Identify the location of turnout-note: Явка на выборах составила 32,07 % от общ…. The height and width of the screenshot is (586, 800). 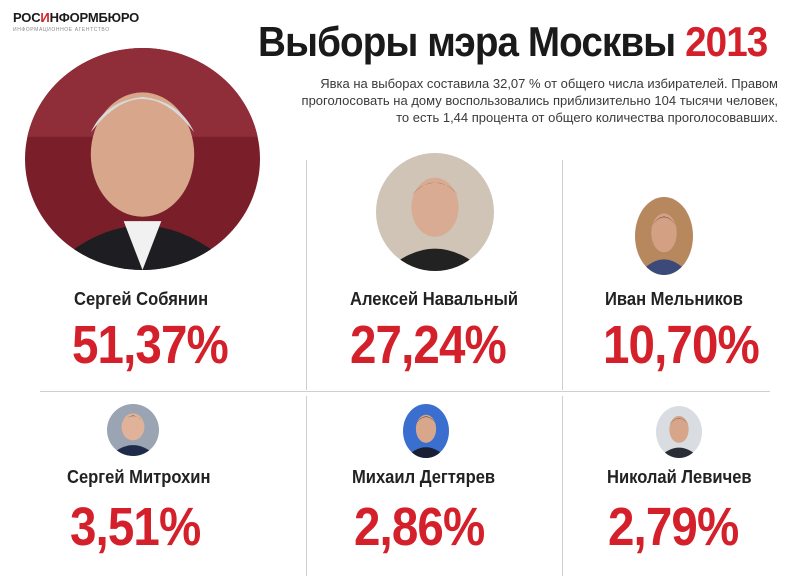
(539, 100).